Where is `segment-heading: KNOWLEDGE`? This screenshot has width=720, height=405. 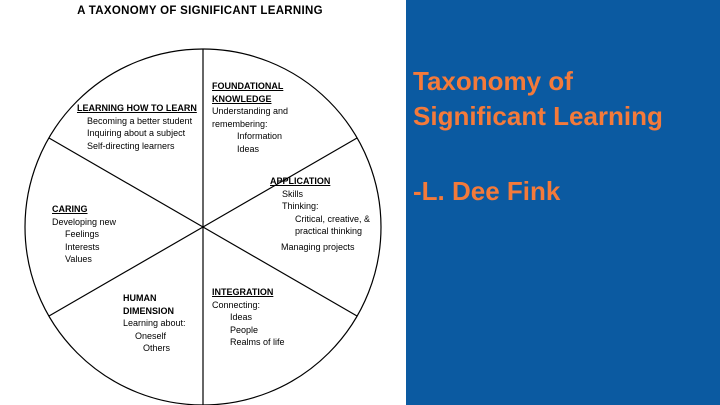
segment-heading: KNOWLEDGE is located at coordinates (242, 98).